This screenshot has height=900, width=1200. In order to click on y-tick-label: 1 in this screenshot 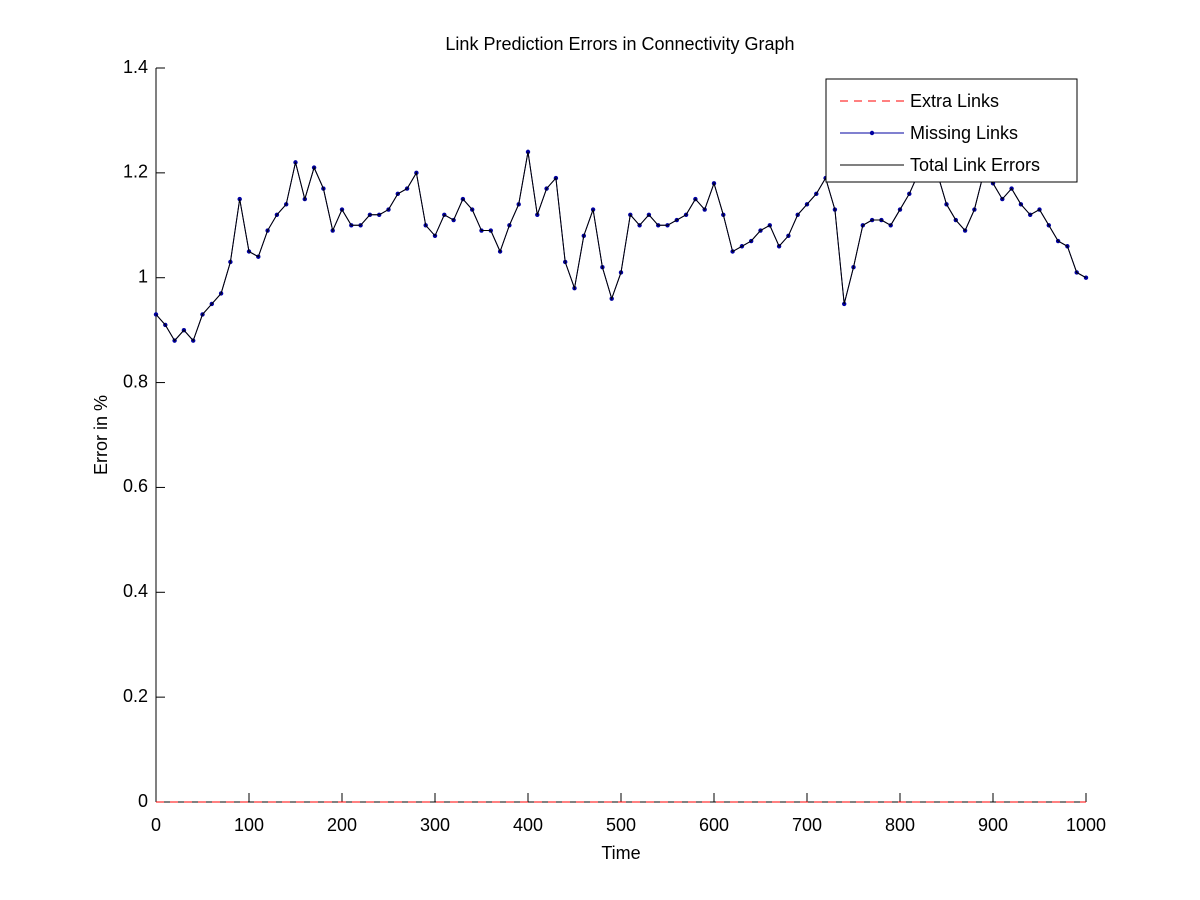, I will do `click(143, 276)`.